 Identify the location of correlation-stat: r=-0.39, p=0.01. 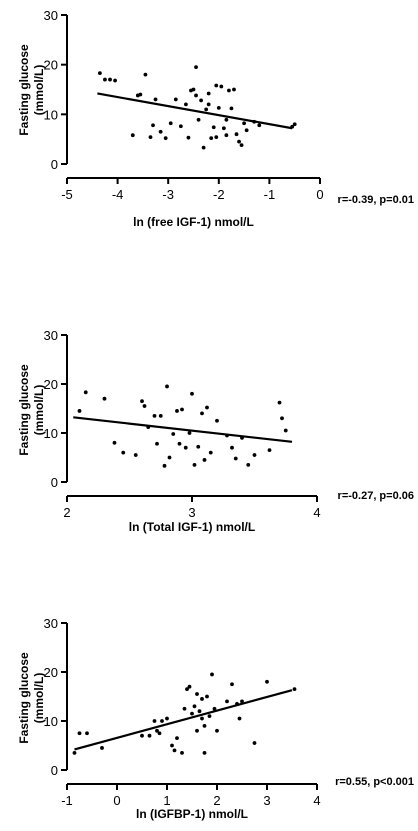
(376, 200).